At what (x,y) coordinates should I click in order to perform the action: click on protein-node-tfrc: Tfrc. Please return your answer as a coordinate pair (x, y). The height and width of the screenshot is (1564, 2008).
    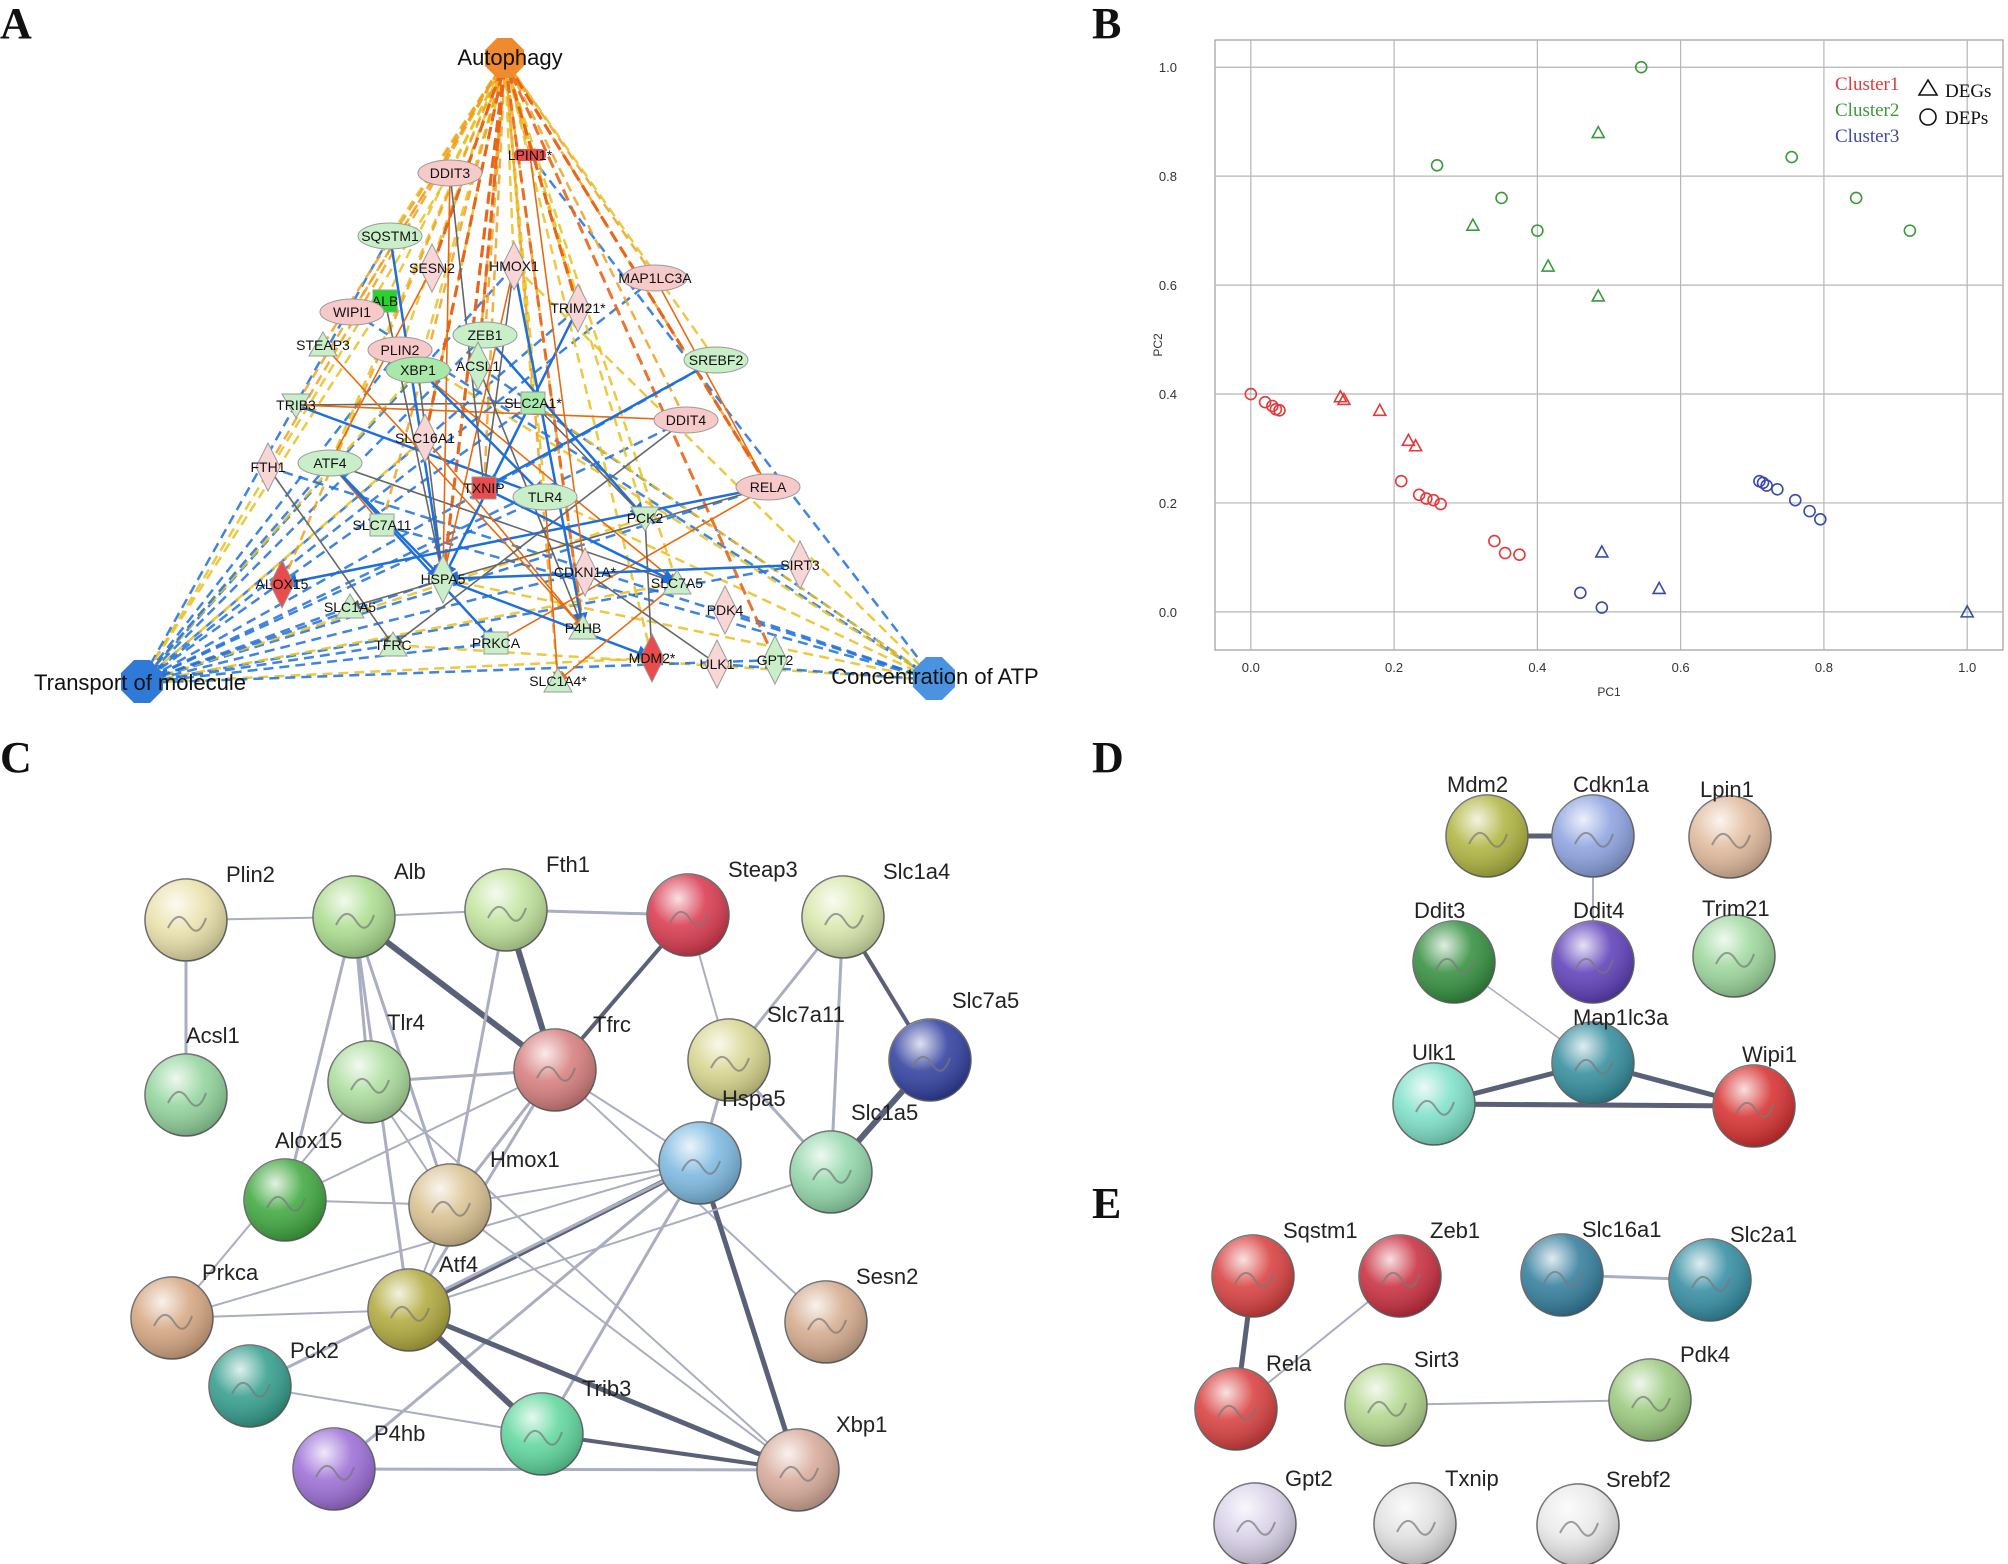
    Looking at the image, I should click on (572, 1062).